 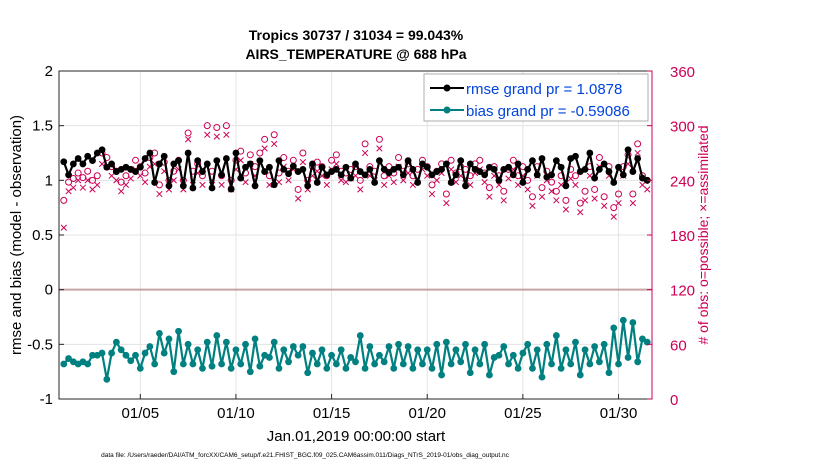 What do you see at coordinates (141, 413) in the screenshot?
I see `x-tick-label: 01/05` at bounding box center [141, 413].